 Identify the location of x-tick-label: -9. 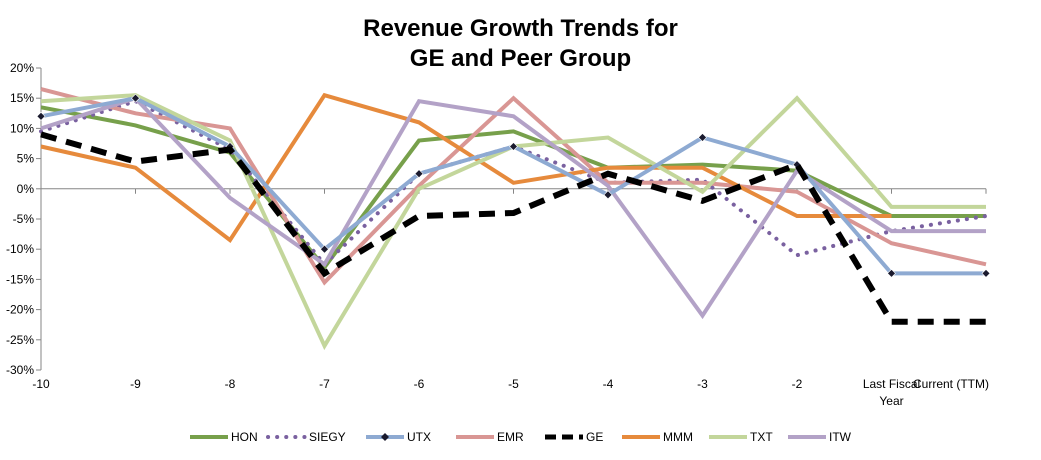
(135, 384).